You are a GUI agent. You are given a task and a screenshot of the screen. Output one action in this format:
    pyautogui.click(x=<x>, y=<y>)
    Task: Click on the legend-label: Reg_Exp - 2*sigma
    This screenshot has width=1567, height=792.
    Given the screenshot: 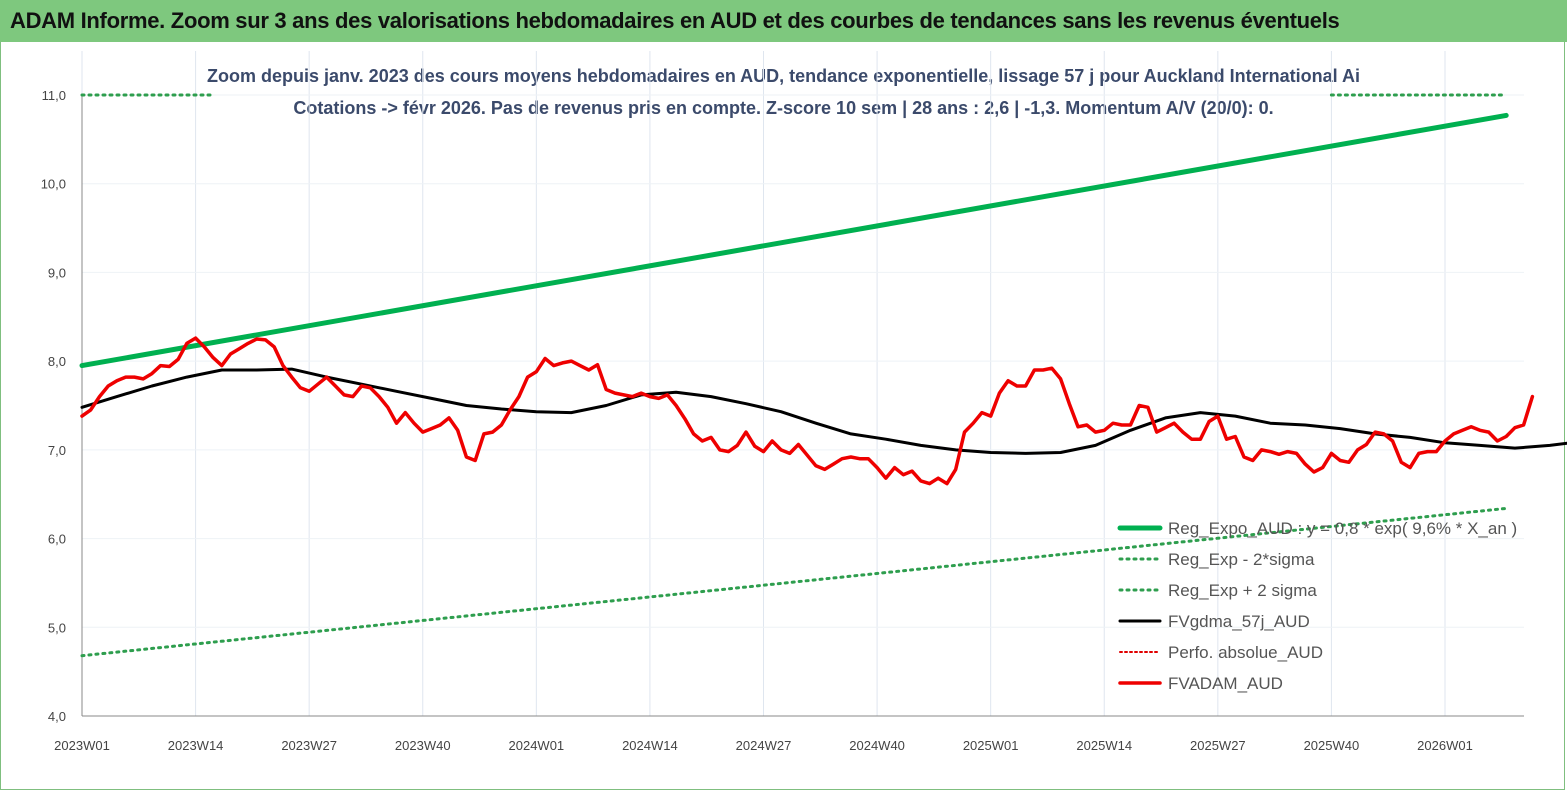 What is the action you would take?
    pyautogui.click(x=1241, y=559)
    